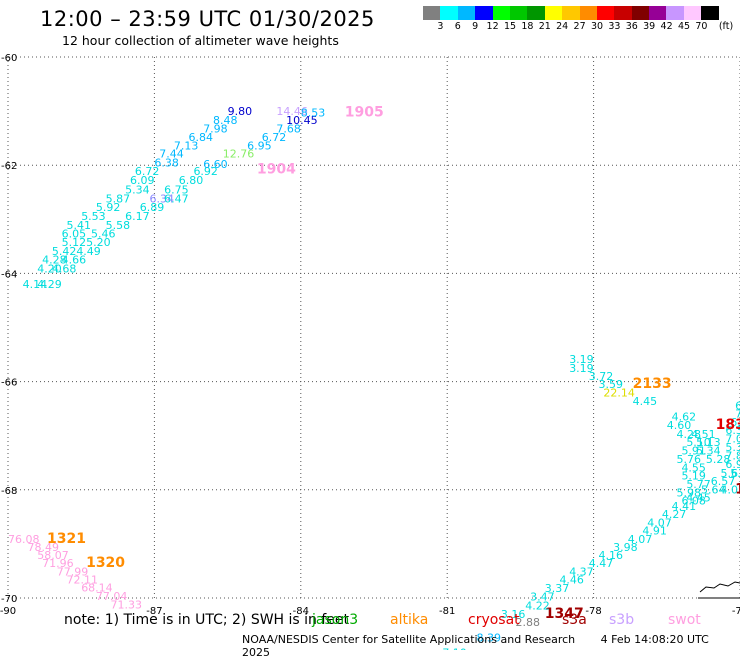 Image resolution: width=740 pixels, height=659 pixels. I want to click on wave-height-value: 3.72, so click(601, 376).